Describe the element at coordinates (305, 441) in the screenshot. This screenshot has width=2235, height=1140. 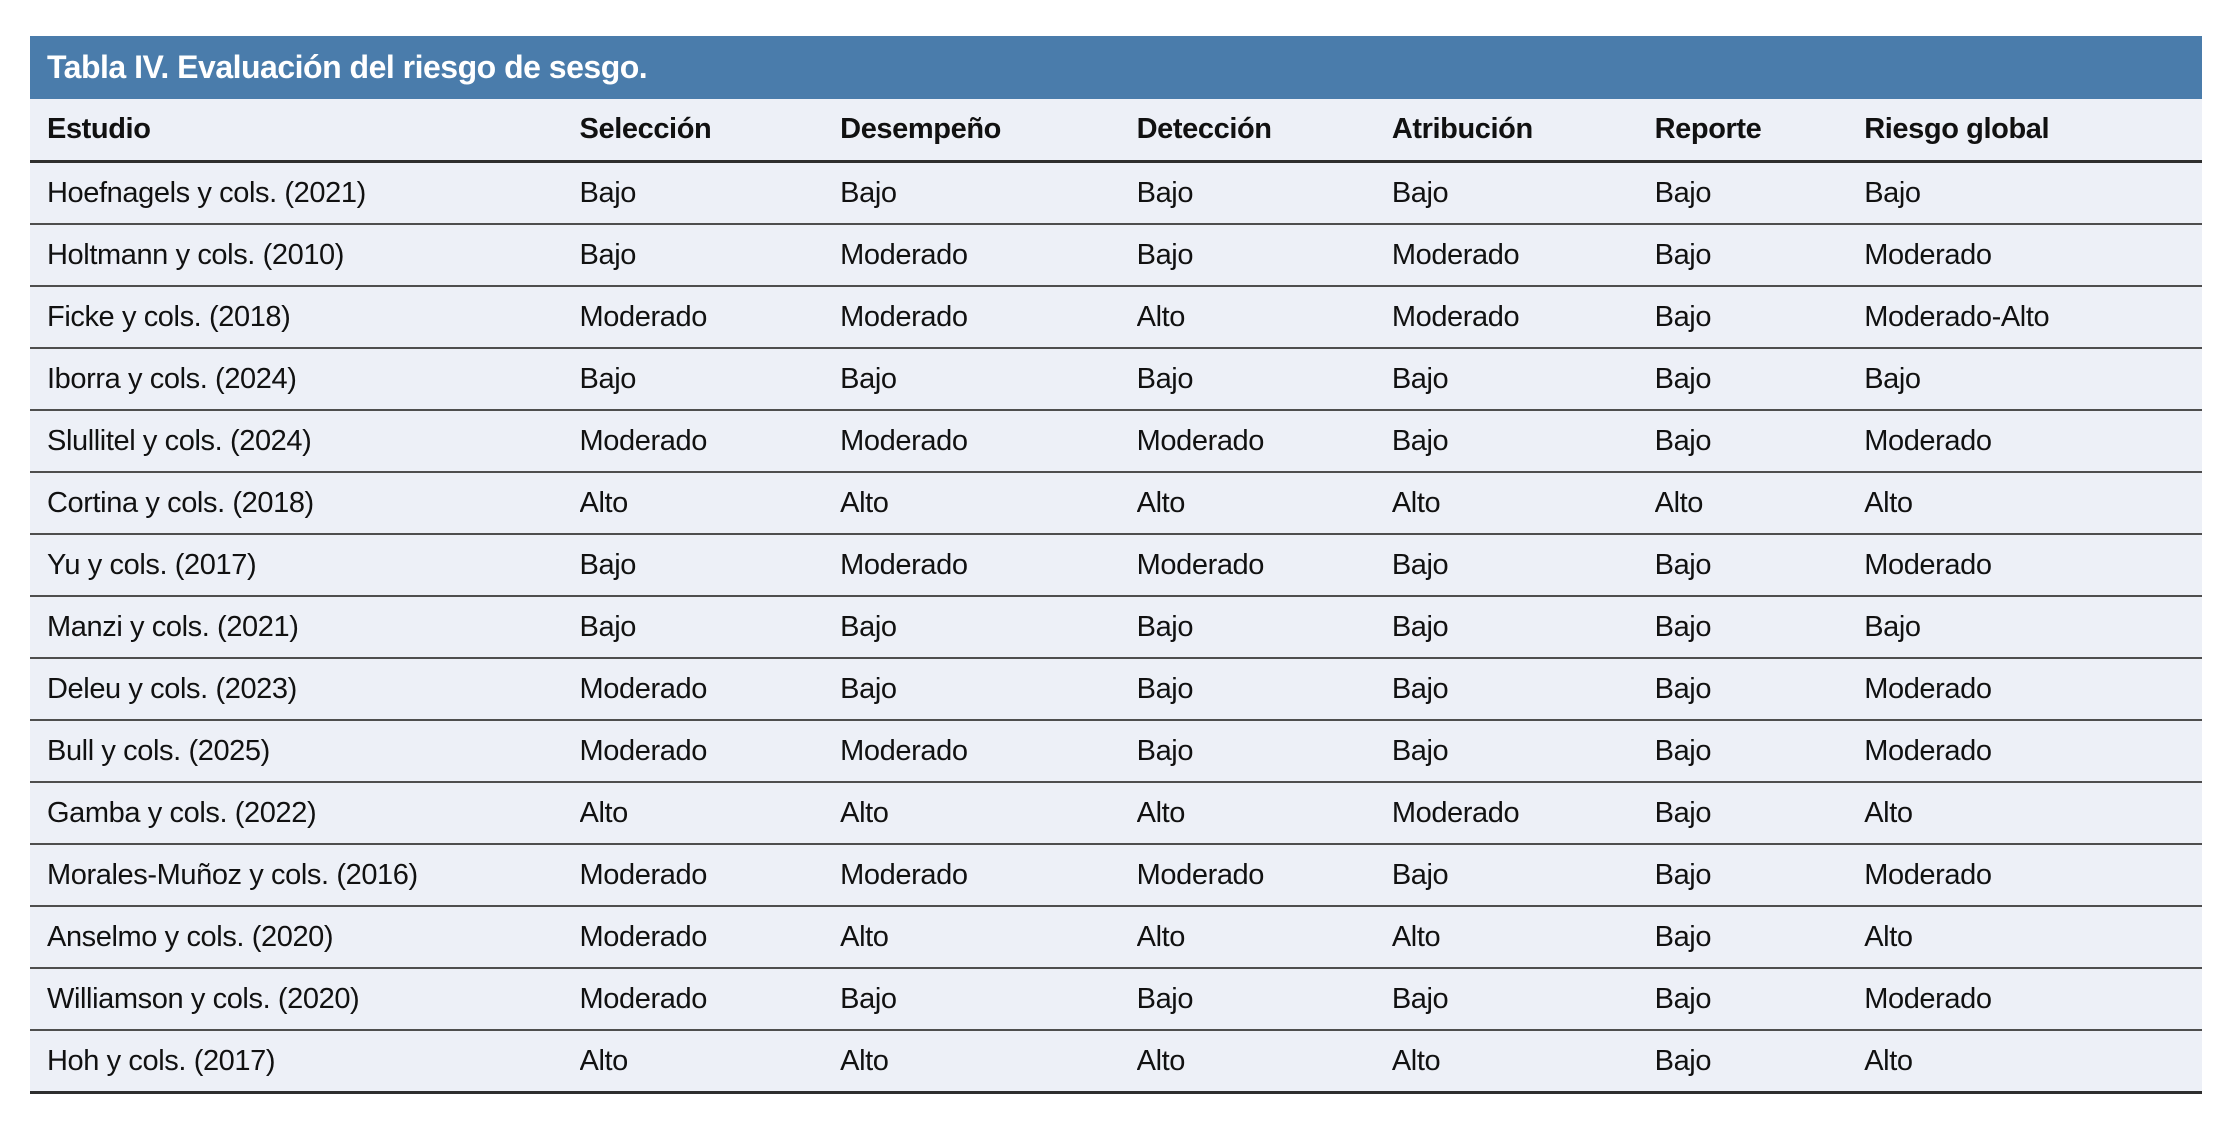
I see `study-name-cell: Slullitel y cols. (2024)` at that location.